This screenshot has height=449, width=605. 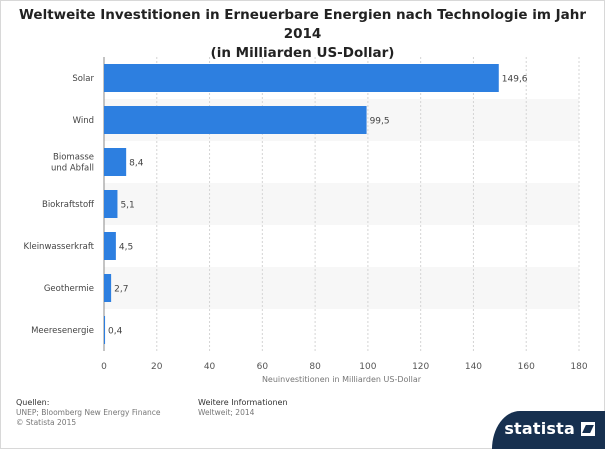 What do you see at coordinates (68, 205) in the screenshot?
I see `category-label: Biokraftstoff` at bounding box center [68, 205].